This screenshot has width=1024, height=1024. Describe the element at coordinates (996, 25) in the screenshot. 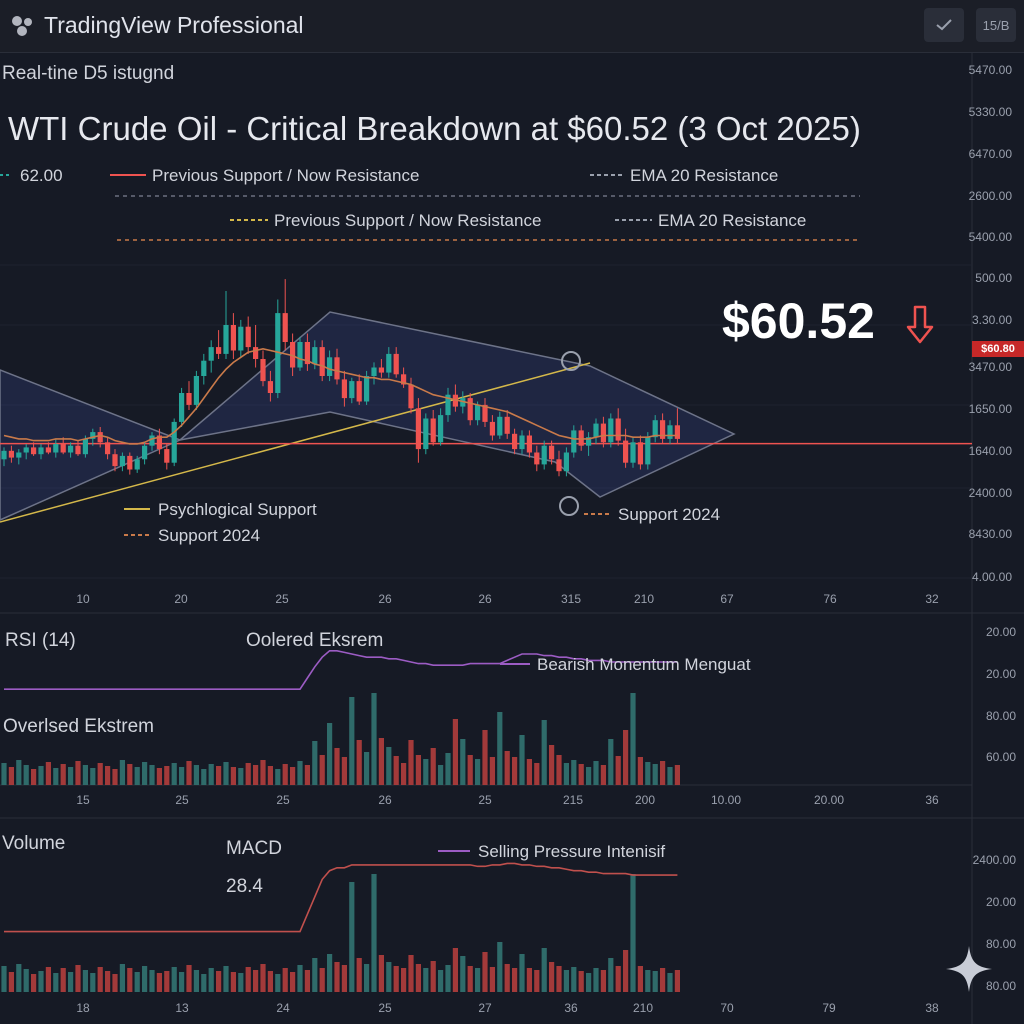

I see `timeframe-button: 15/B` at that location.